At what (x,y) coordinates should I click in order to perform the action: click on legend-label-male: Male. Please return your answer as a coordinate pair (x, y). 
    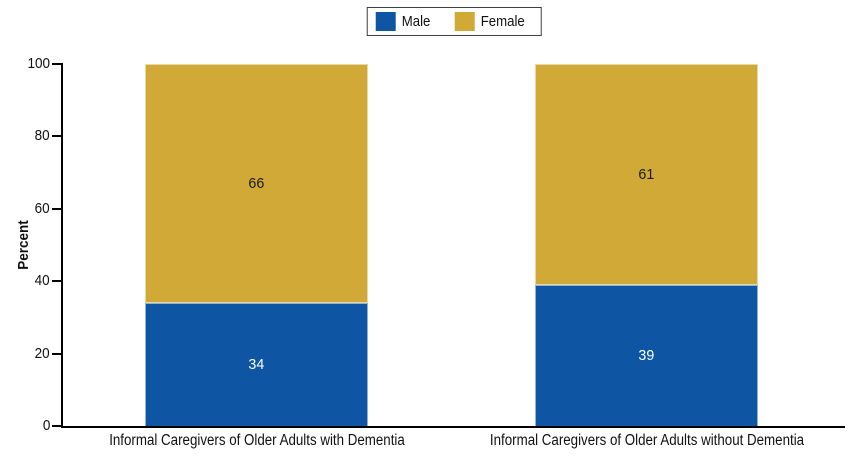
    Looking at the image, I should click on (416, 21).